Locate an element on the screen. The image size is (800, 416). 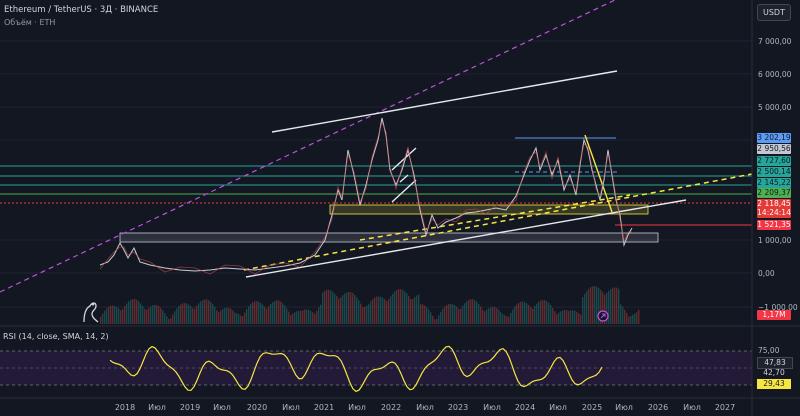
price-tick: 6 000,00 is located at coordinates (775, 74).